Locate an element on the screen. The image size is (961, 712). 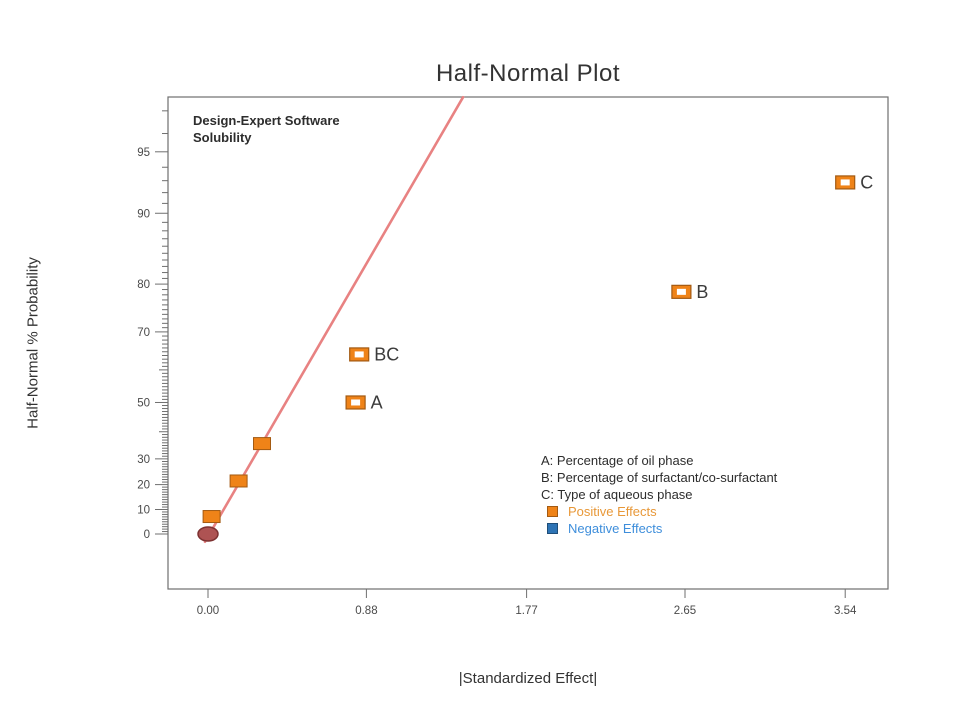
legend-negative-effects-label: Negative Effects is located at coordinates (615, 528).